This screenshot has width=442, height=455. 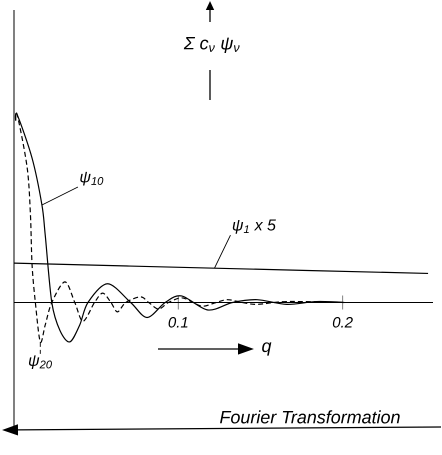 I want to click on y-axis-title: Σ c$_{ν}$ ψ$_{ν}$, so click(x=212, y=45).